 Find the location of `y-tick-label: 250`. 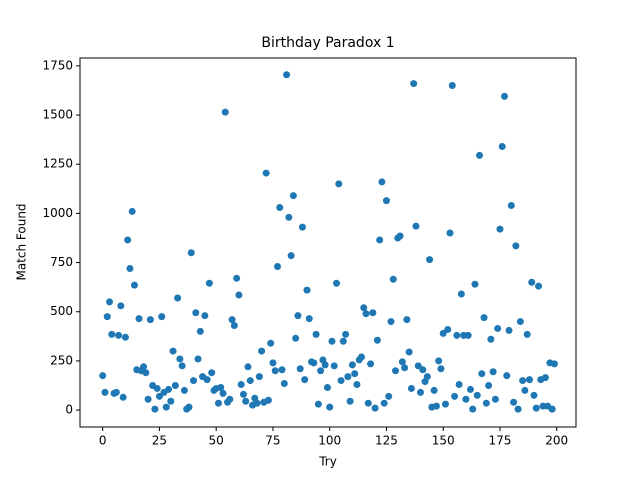

y-tick-label: 250 is located at coordinates (61, 360).